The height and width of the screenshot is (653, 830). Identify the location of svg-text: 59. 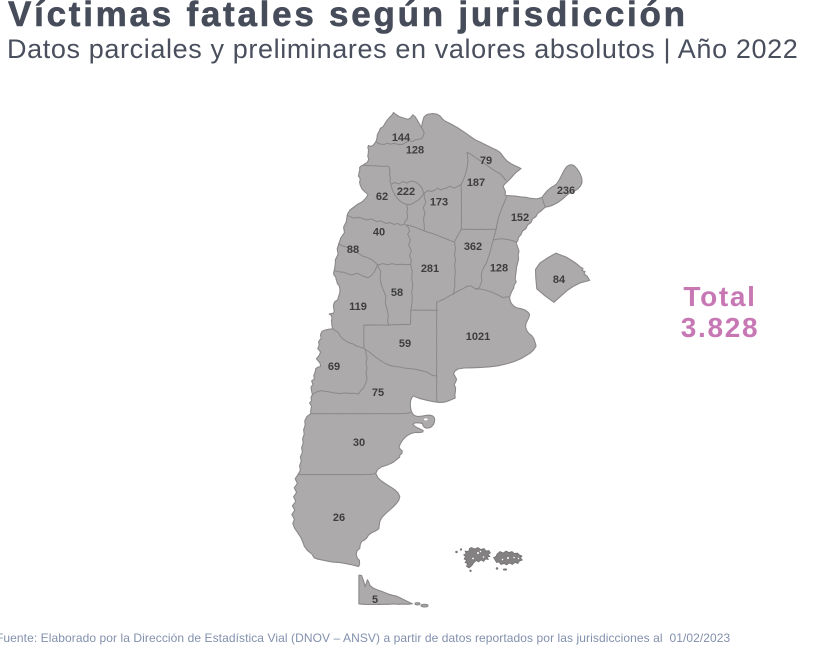
(405, 344).